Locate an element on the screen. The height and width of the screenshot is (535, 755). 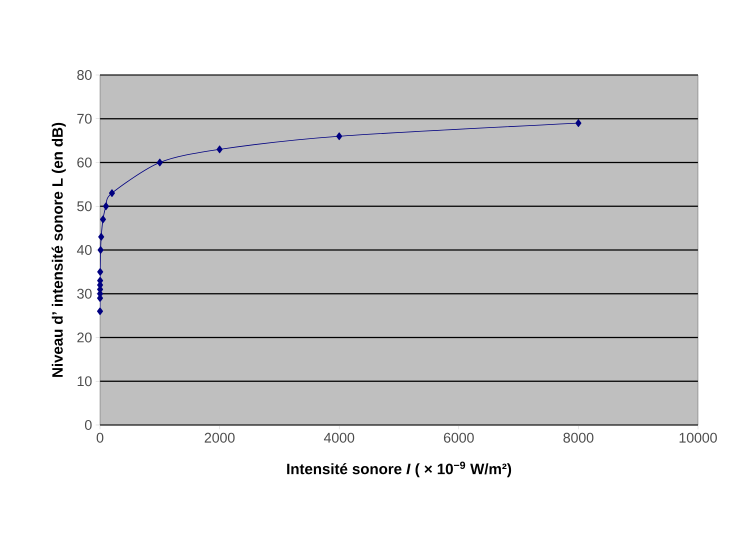
y-tick-label: 30 is located at coordinates (84, 293).